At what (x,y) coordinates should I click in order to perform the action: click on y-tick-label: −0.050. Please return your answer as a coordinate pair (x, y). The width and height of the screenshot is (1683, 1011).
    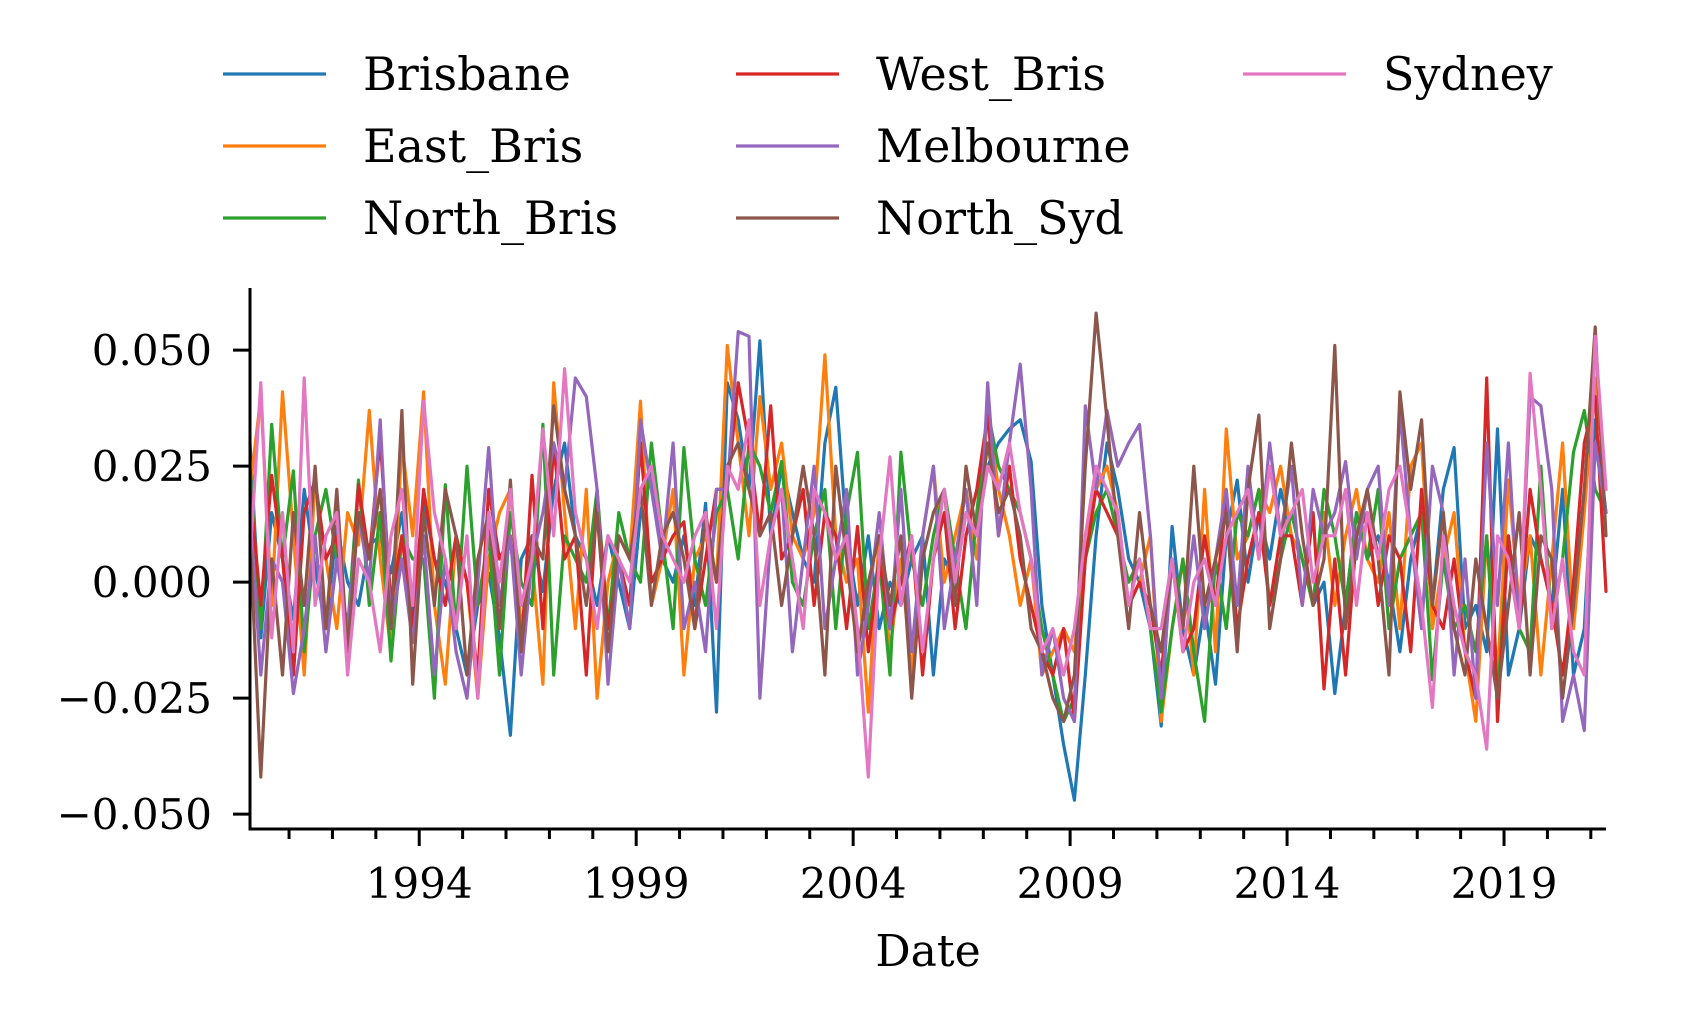
    Looking at the image, I should click on (134, 814).